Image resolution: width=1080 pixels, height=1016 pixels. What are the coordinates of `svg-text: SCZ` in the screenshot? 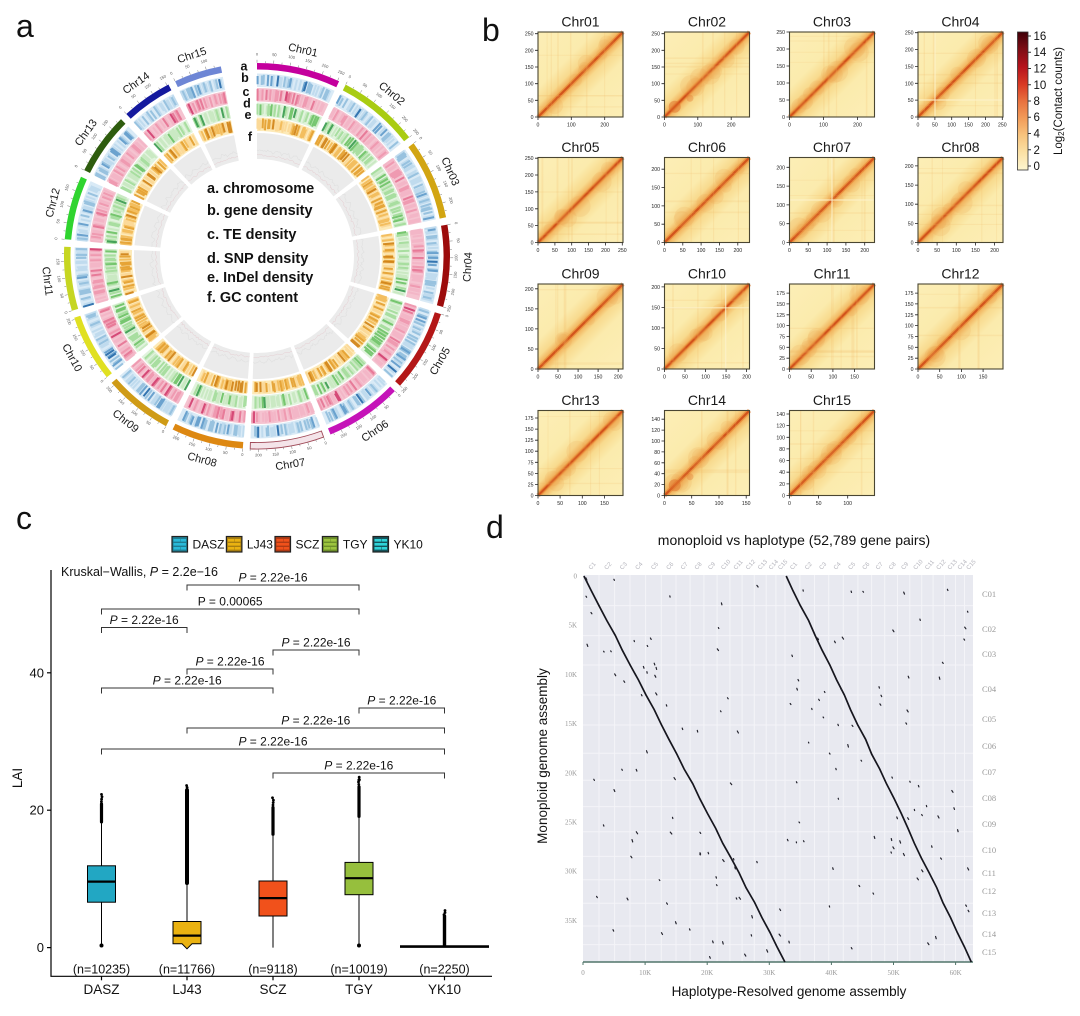 It's located at (308, 545).